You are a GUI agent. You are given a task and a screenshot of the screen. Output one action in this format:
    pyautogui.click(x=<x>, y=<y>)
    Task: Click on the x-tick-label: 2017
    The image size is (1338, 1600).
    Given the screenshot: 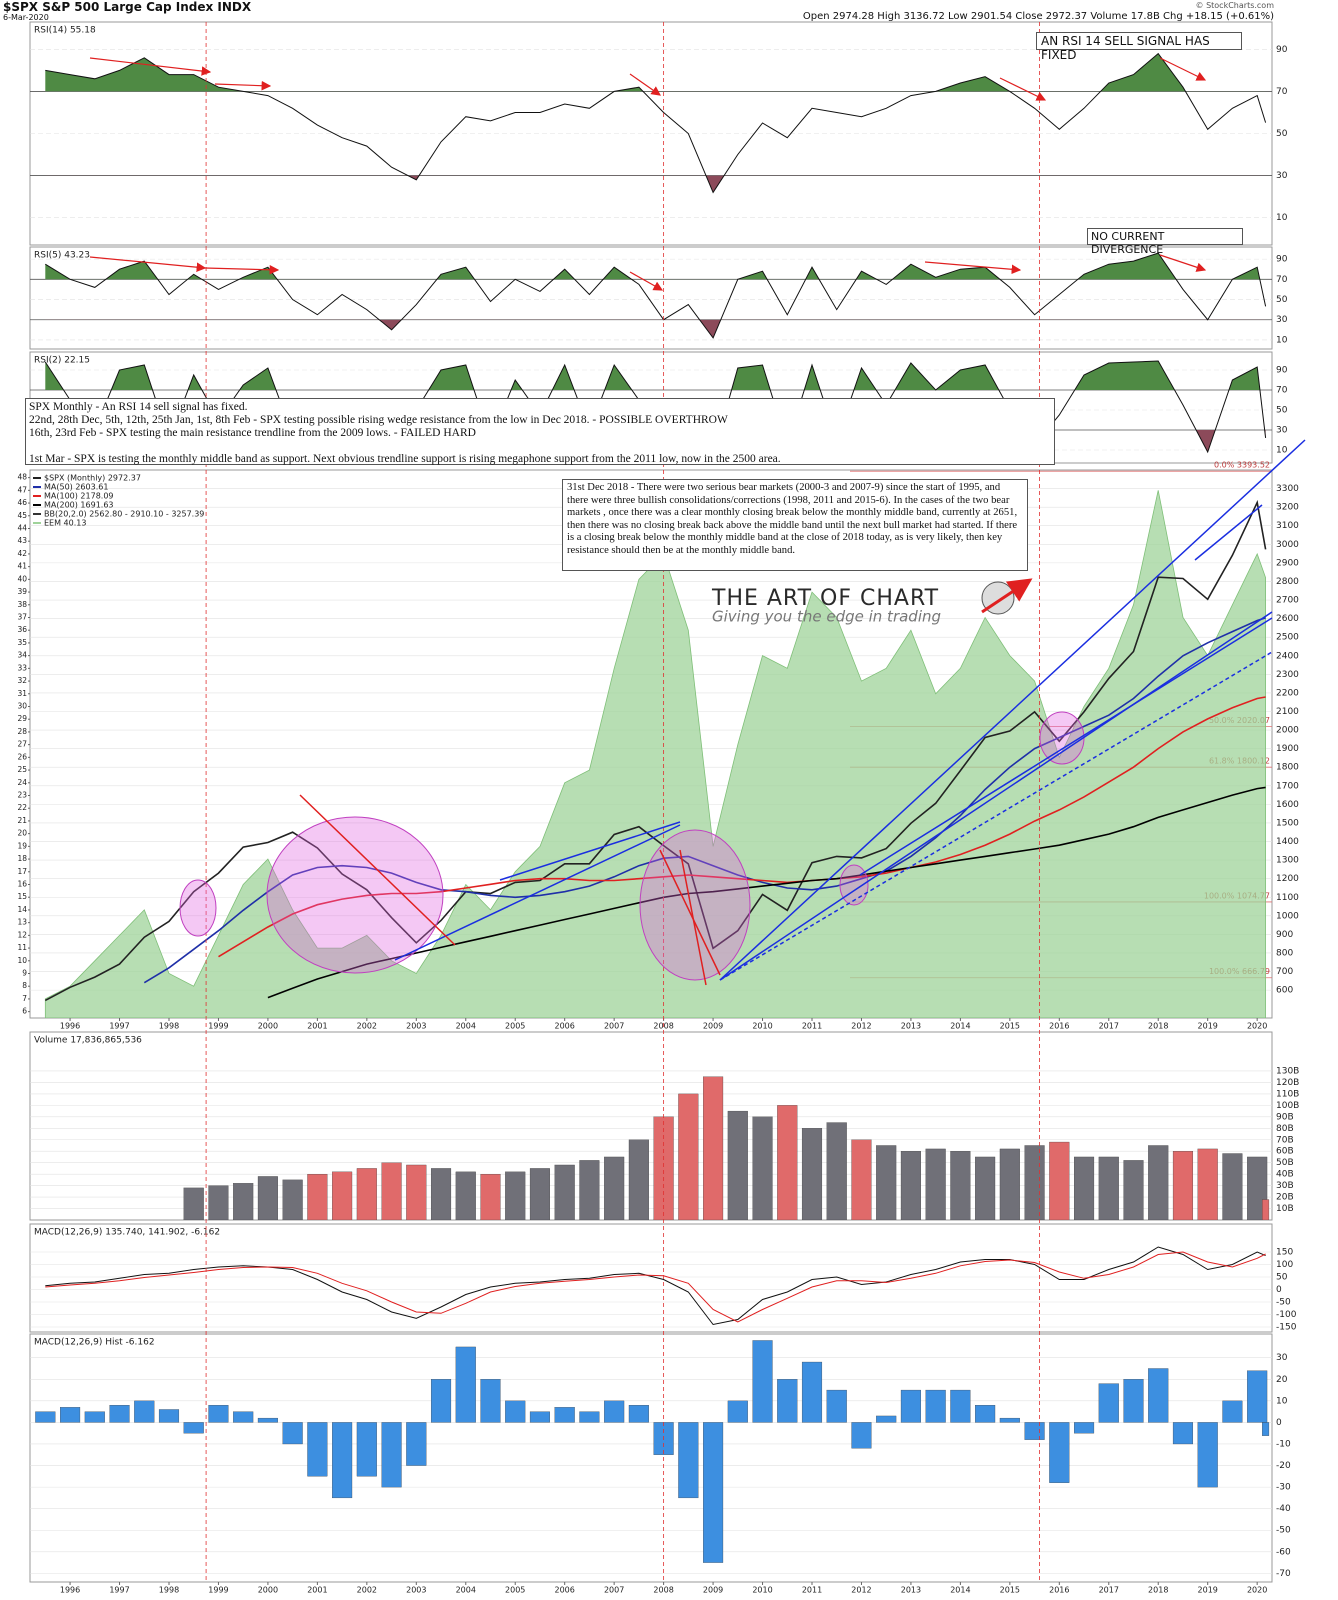 What is the action you would take?
    pyautogui.click(x=1109, y=1026)
    